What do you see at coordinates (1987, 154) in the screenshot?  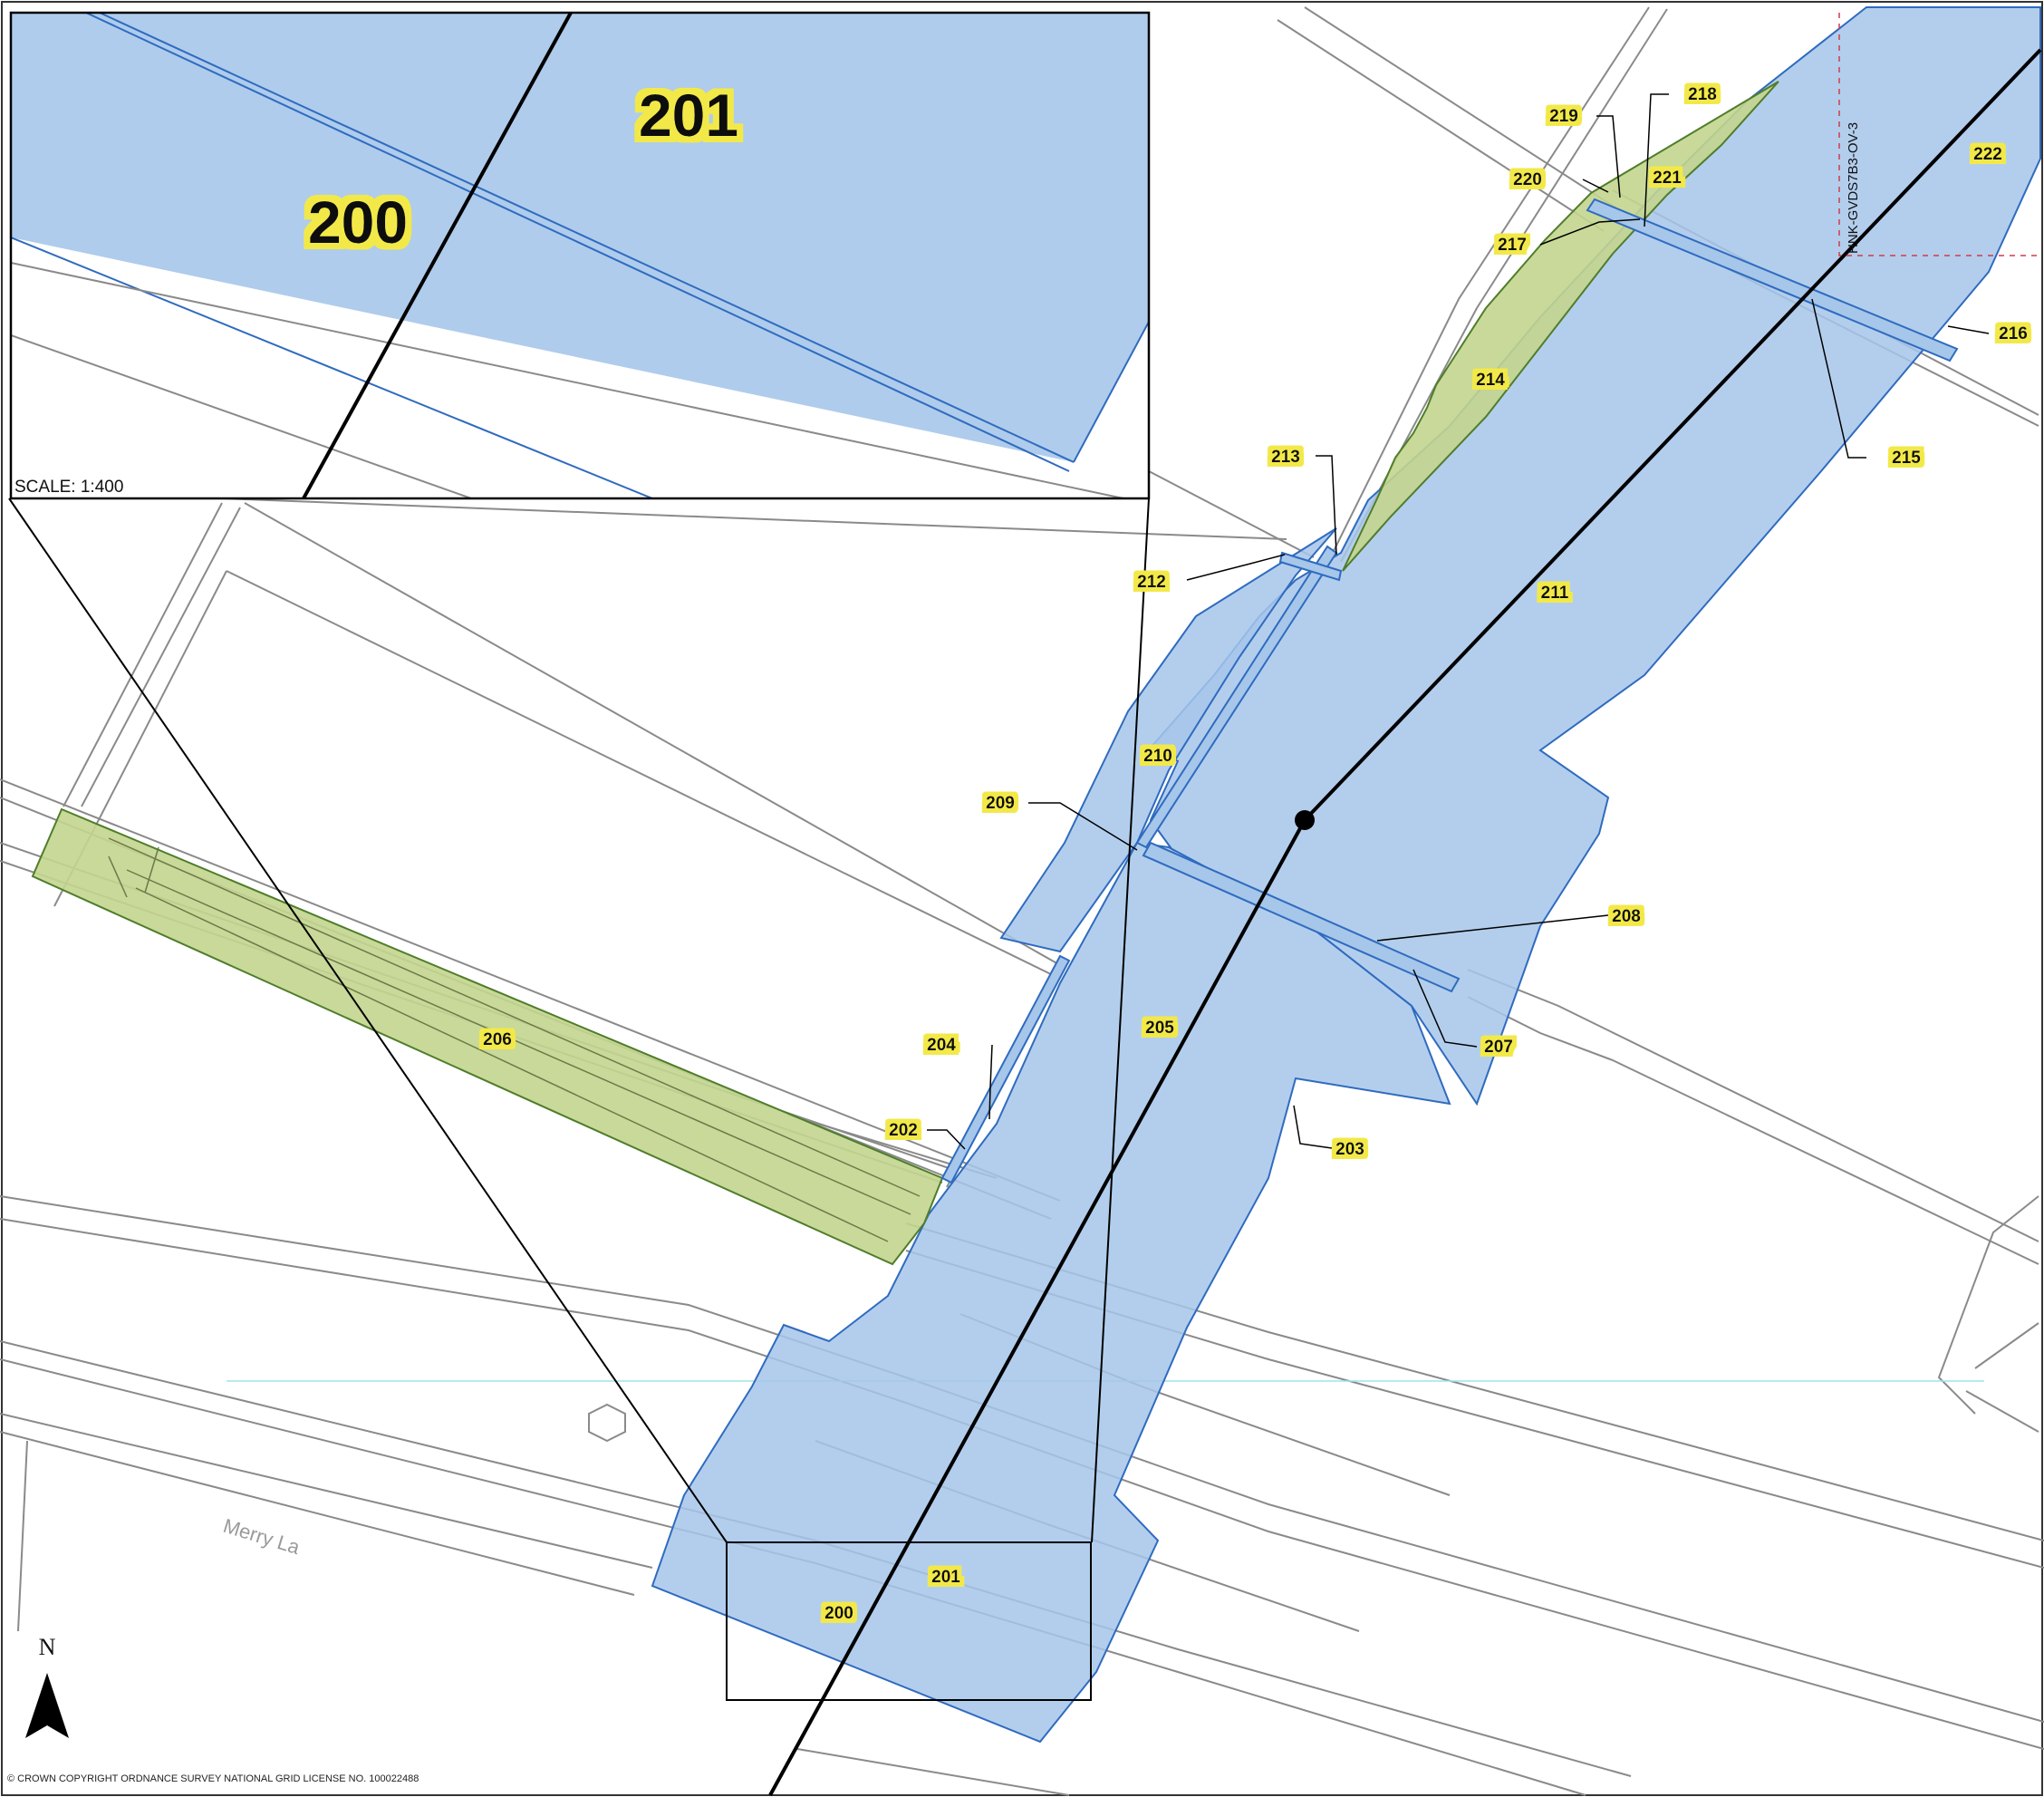 I see `label-222: 222` at bounding box center [1987, 154].